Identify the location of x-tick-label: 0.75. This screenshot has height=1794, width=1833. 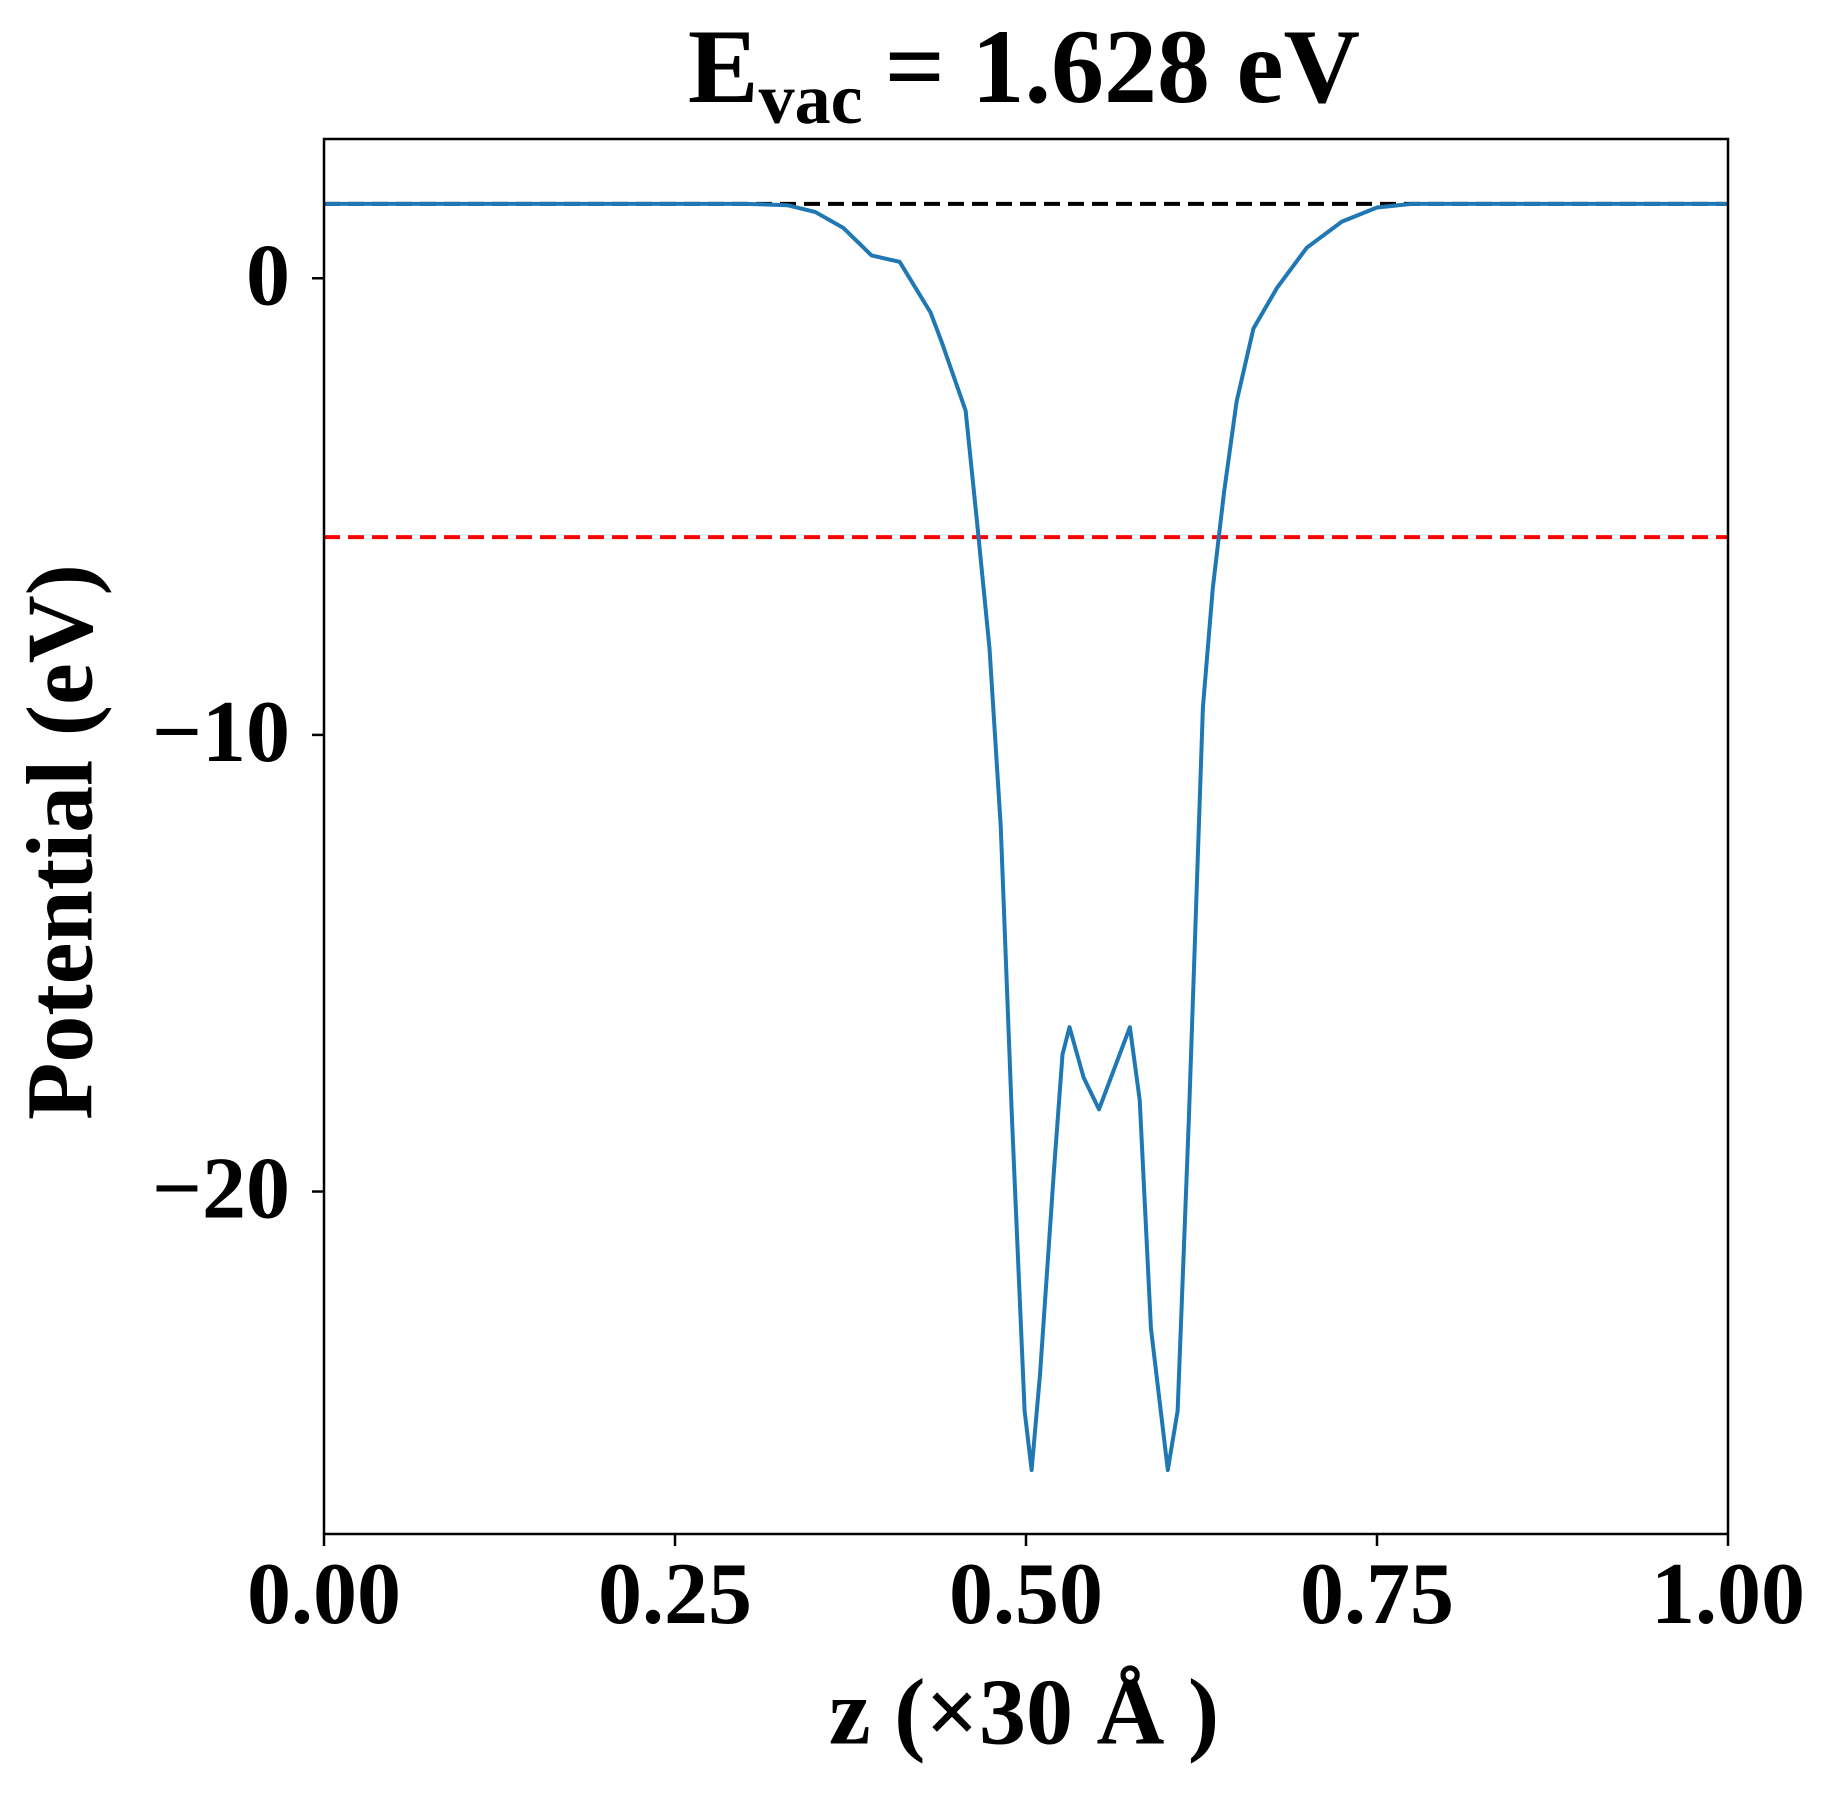
(1377, 1594).